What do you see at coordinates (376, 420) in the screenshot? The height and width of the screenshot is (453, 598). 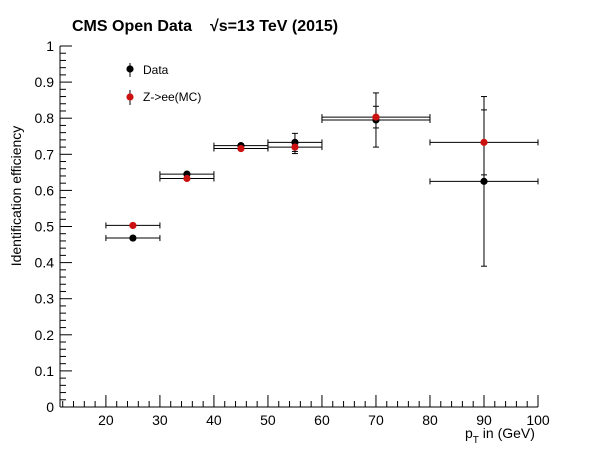 I see `x-tick-label: 70` at bounding box center [376, 420].